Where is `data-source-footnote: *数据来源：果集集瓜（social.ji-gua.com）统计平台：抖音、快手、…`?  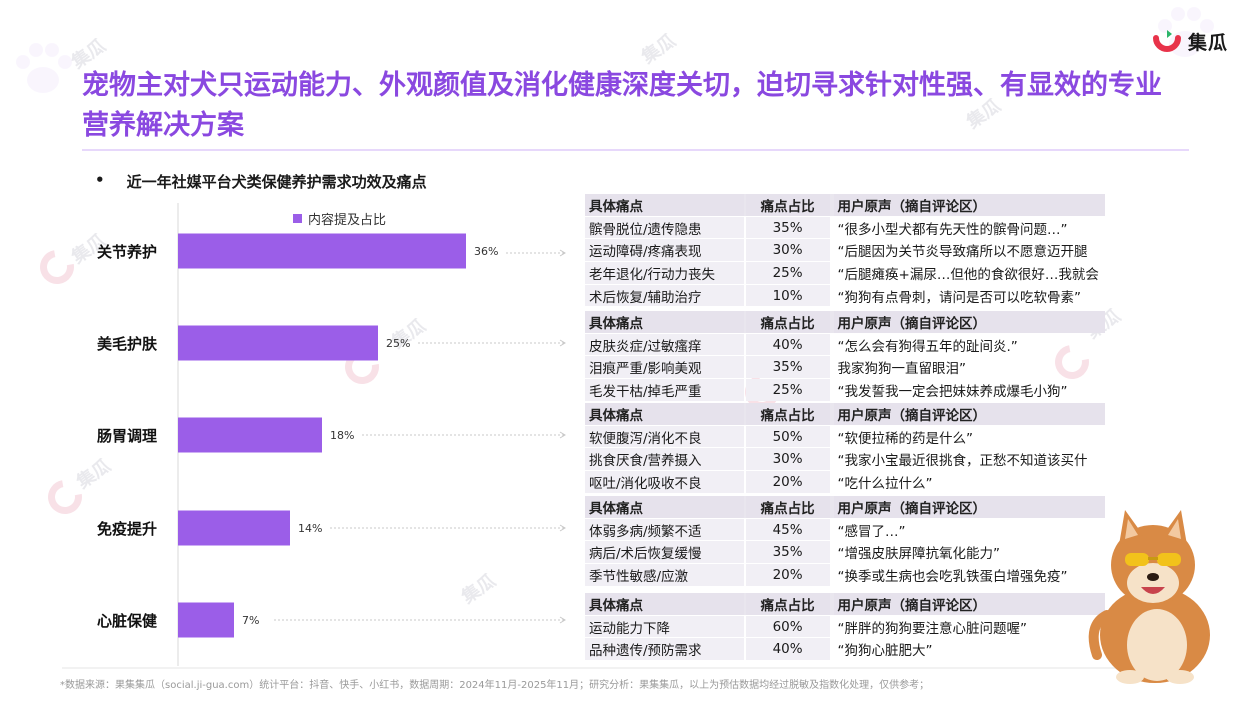
data-source-footnote: *数据来源：果集集瓜（social.ji-gua.com）统计平台：抖音、快手、… is located at coordinates (495, 685).